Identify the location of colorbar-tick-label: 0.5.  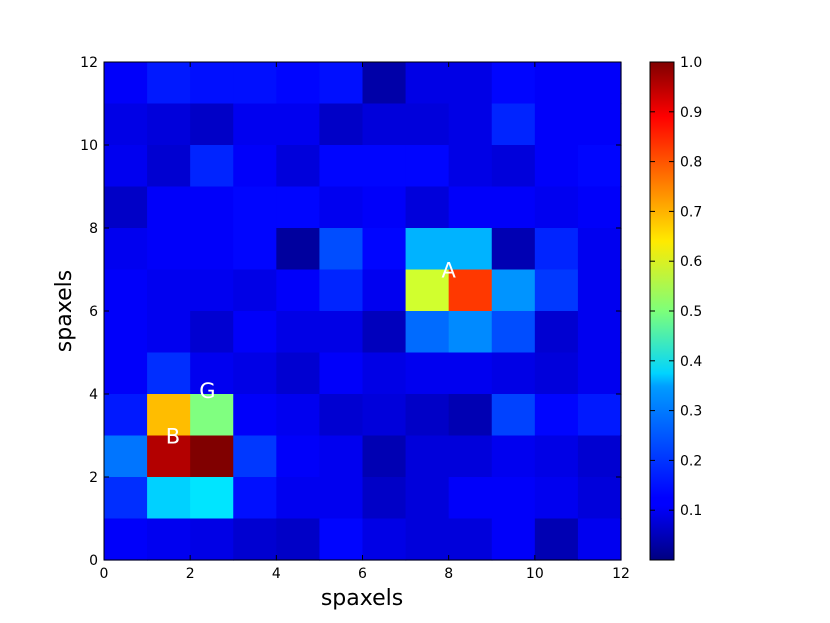
(691, 312).